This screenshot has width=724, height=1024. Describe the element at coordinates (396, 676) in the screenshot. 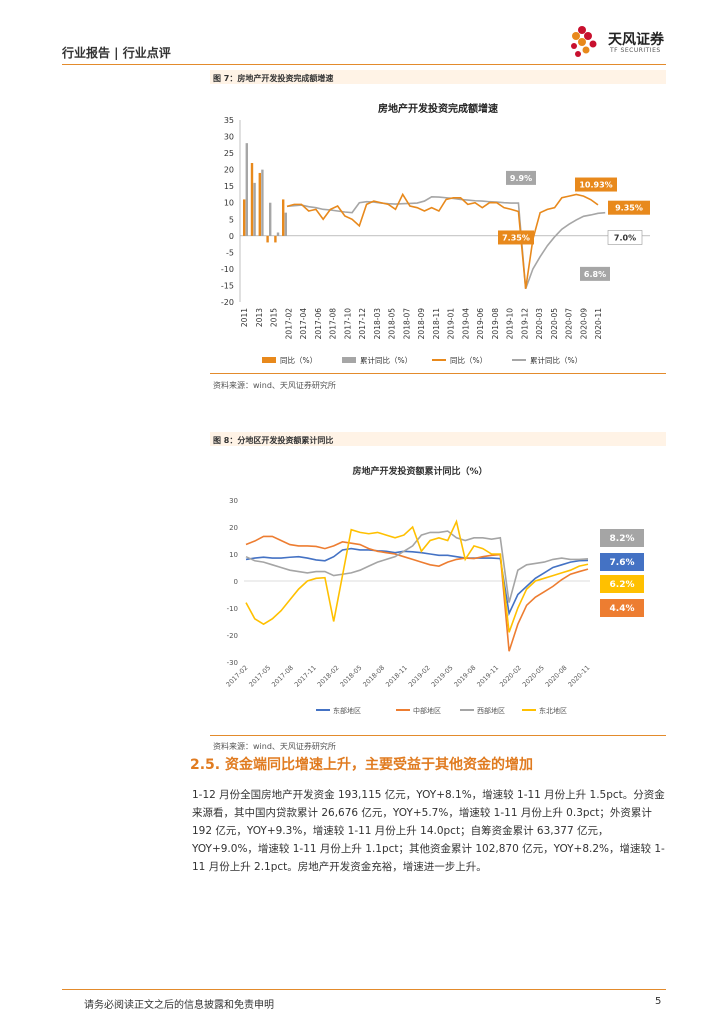

I see `chart2-xtick-label: 2018-11` at that location.